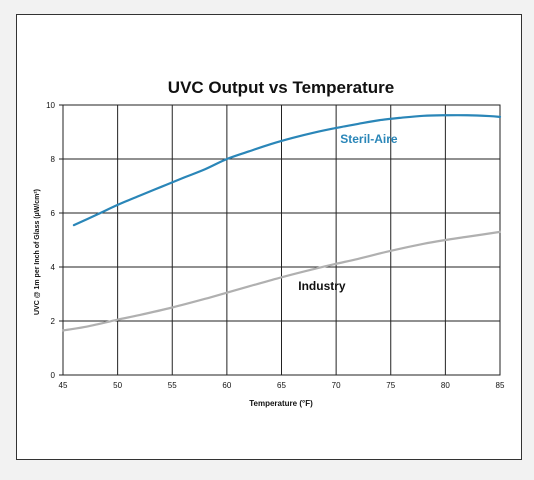 The height and width of the screenshot is (480, 534). I want to click on y-tick-label: 8, so click(53, 159).